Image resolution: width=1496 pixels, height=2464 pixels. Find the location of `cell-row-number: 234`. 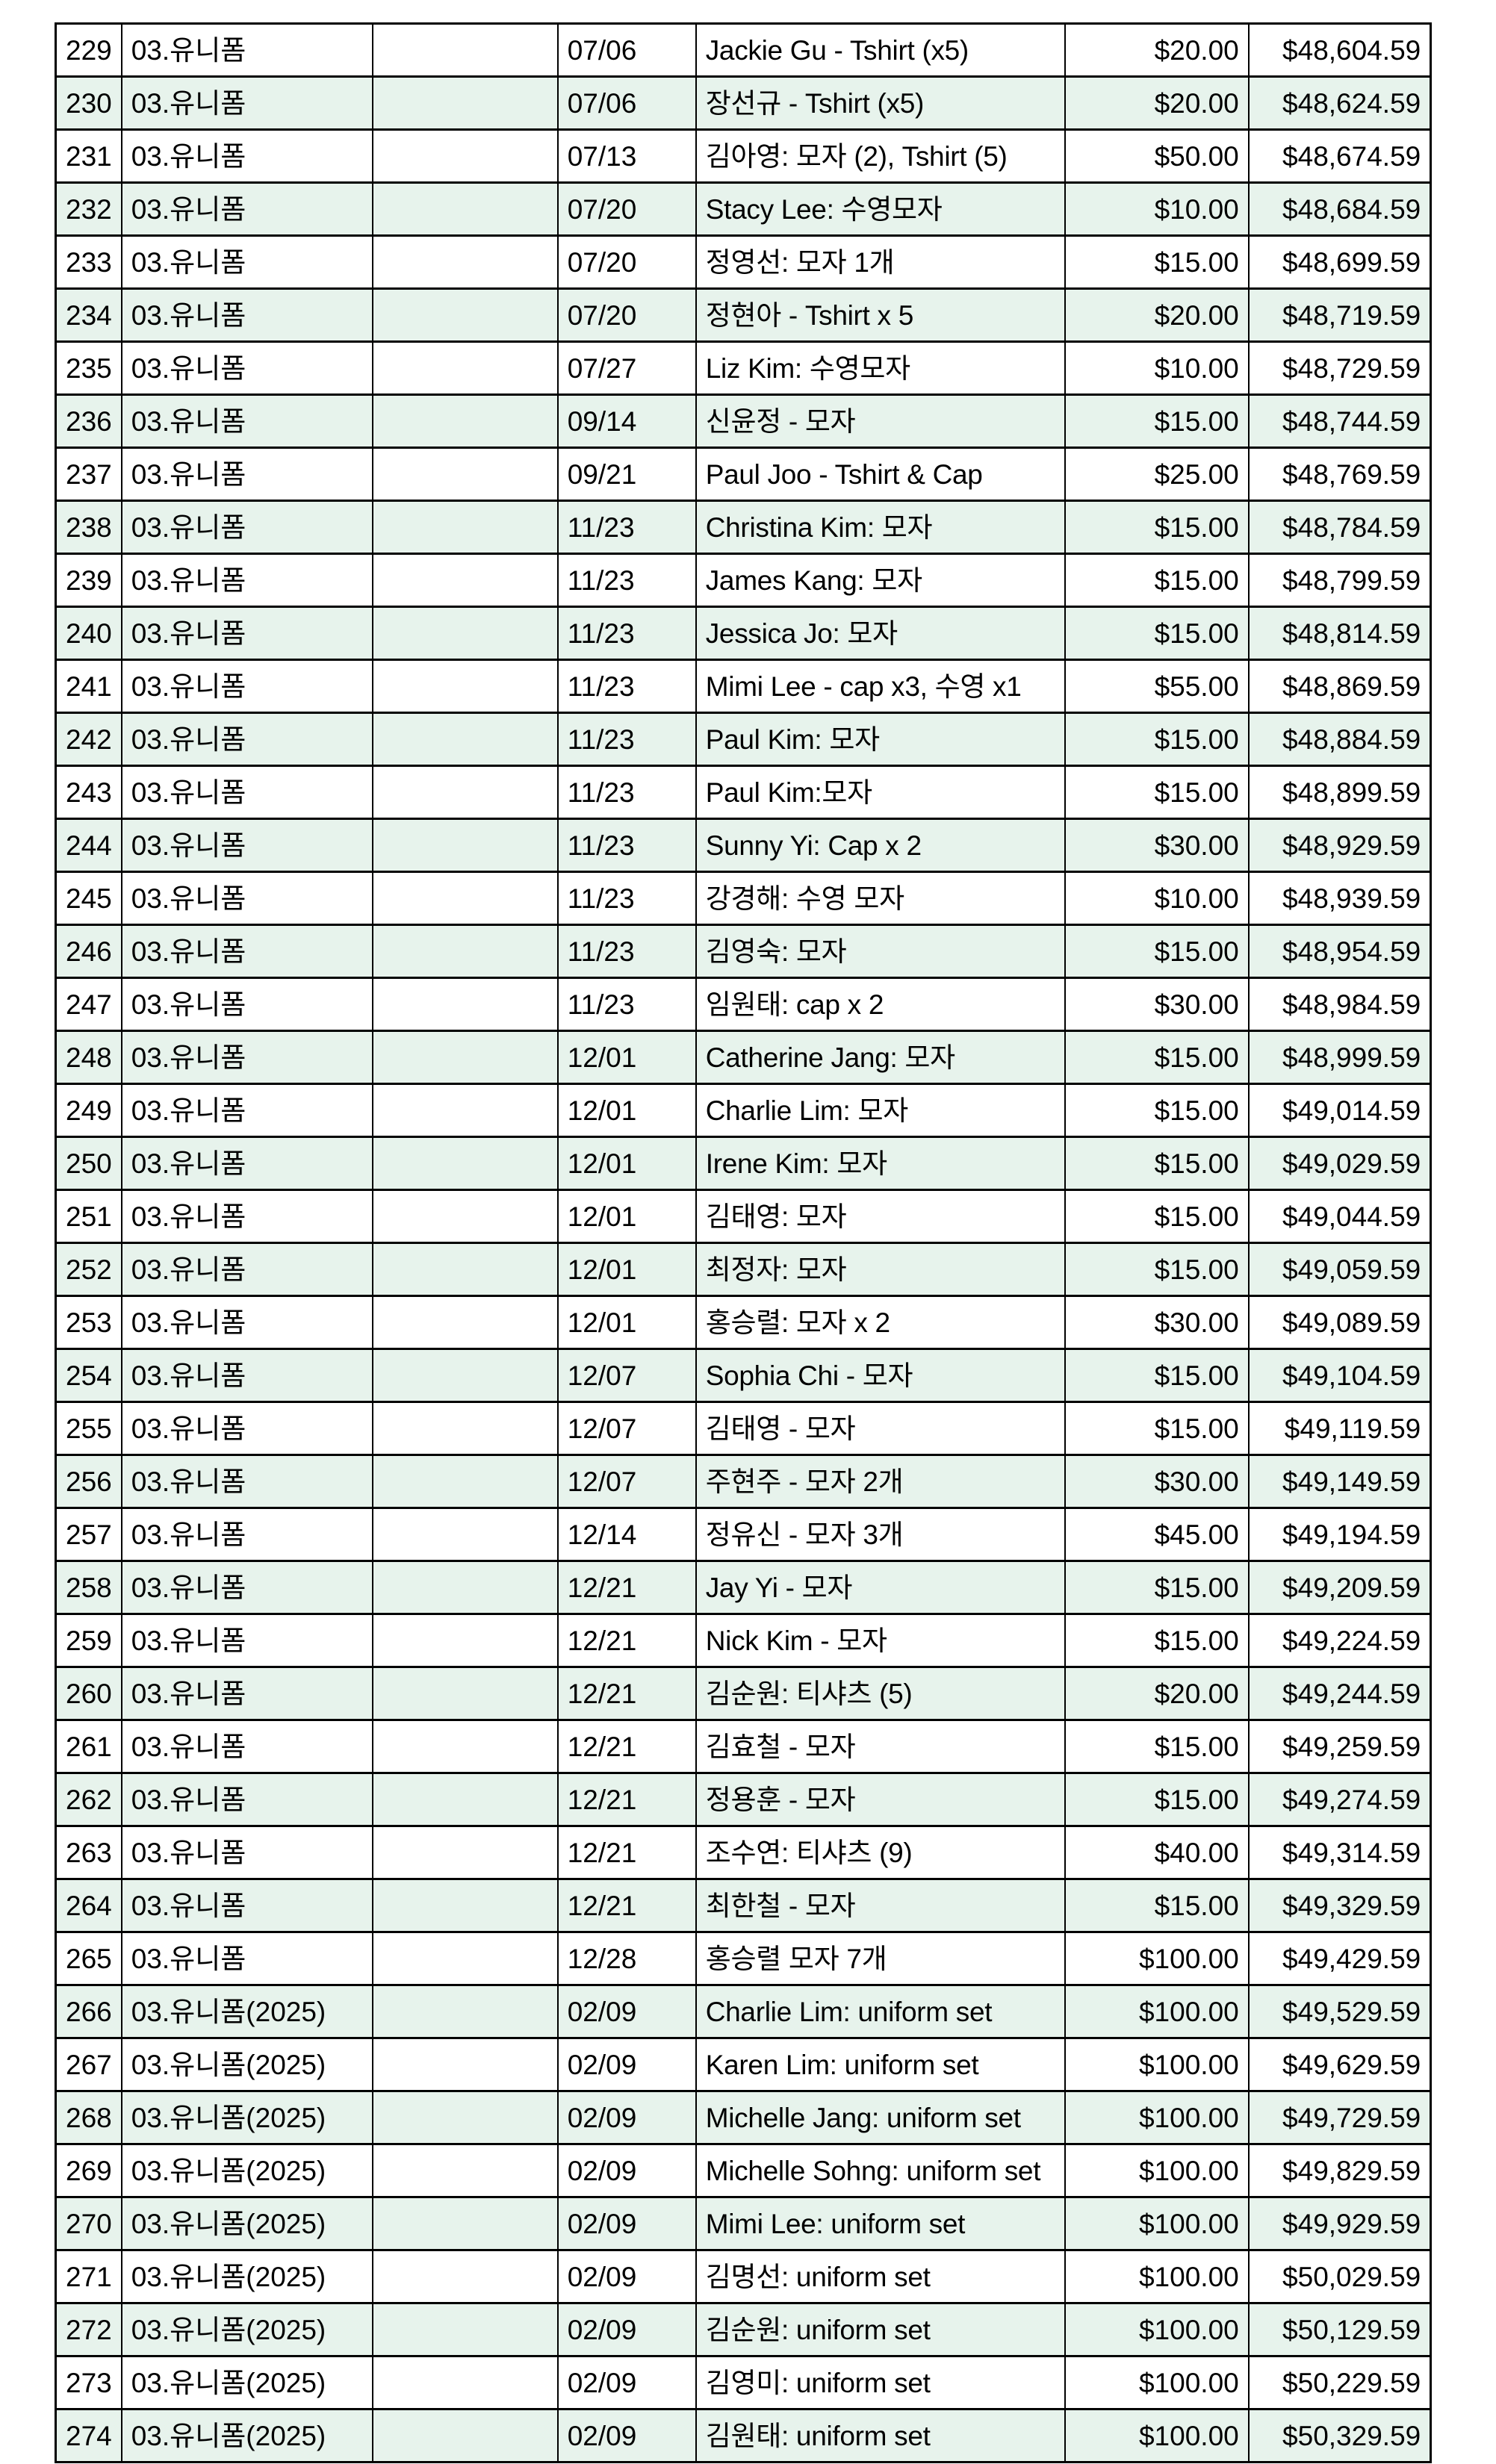

cell-row-number: 234 is located at coordinates (88, 315).